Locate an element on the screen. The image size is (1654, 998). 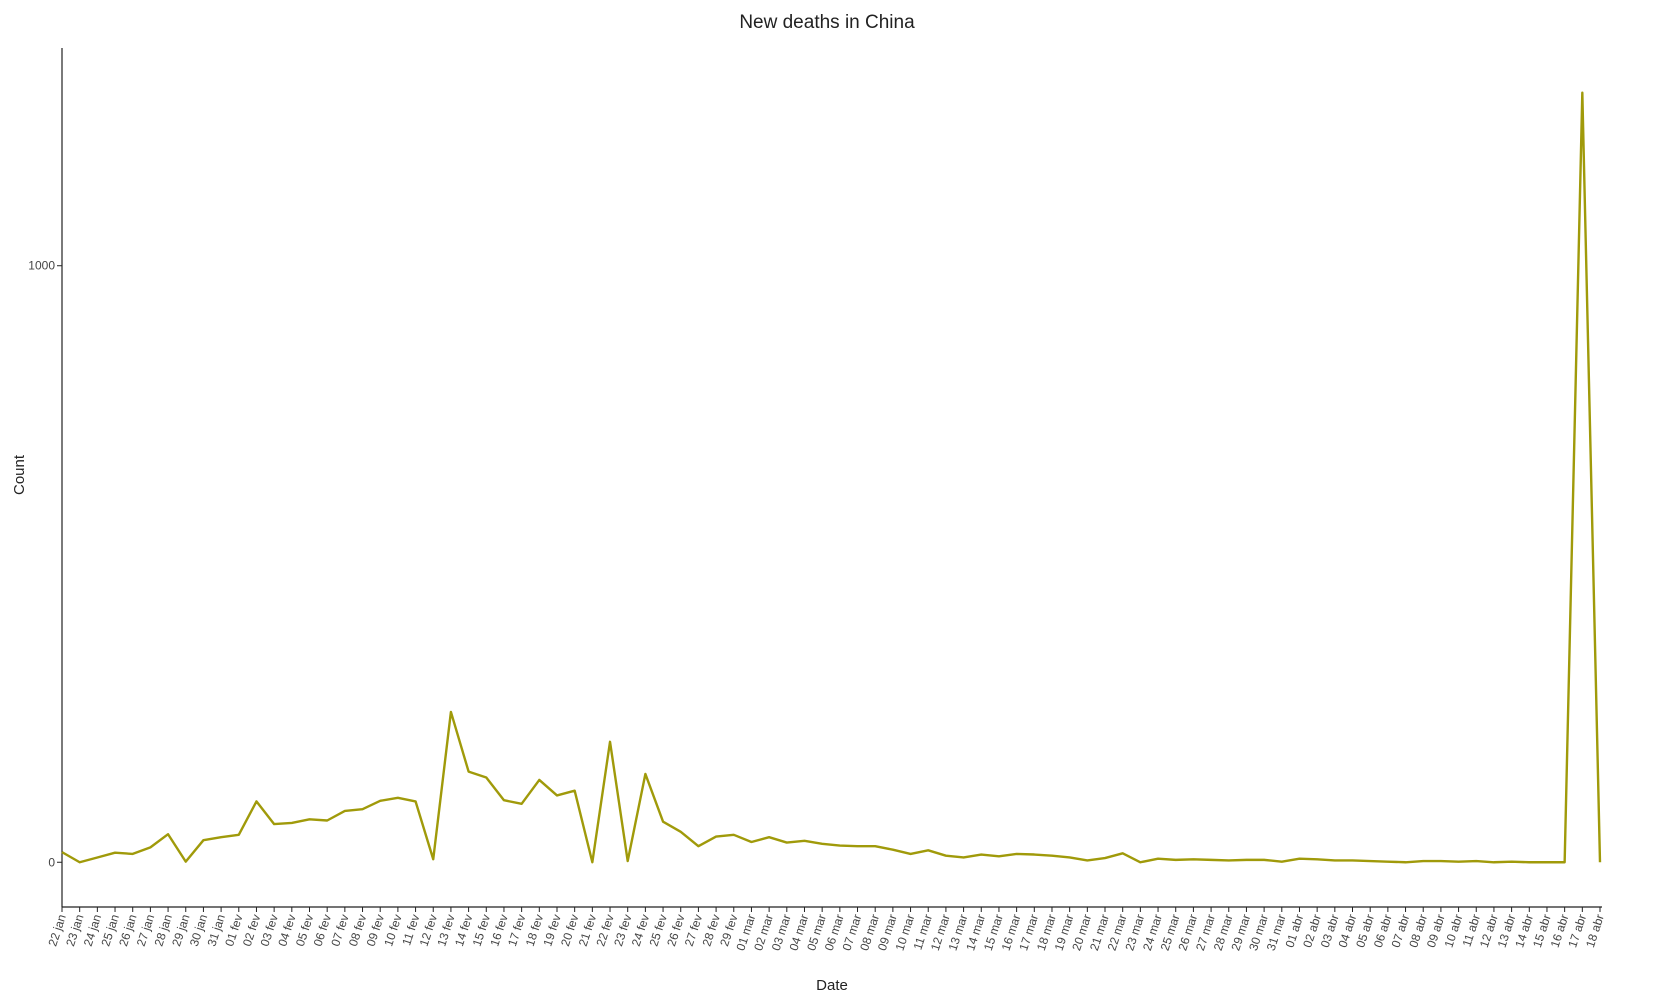
x-axis-title: Date is located at coordinates (832, 985).